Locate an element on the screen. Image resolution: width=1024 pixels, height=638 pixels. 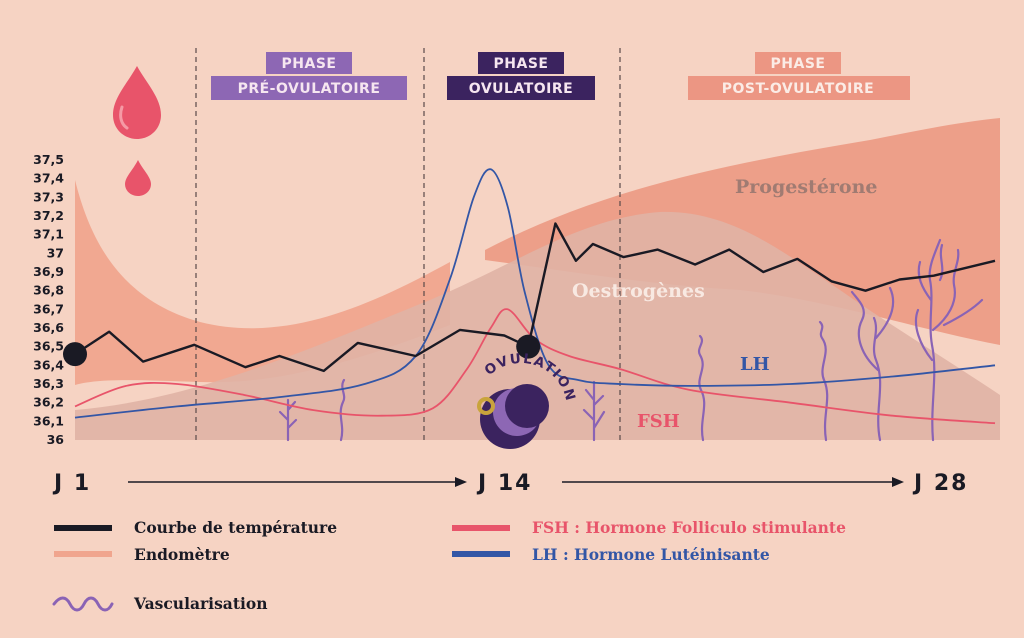
phase-box-pre-top is located at coordinates (309, 63).